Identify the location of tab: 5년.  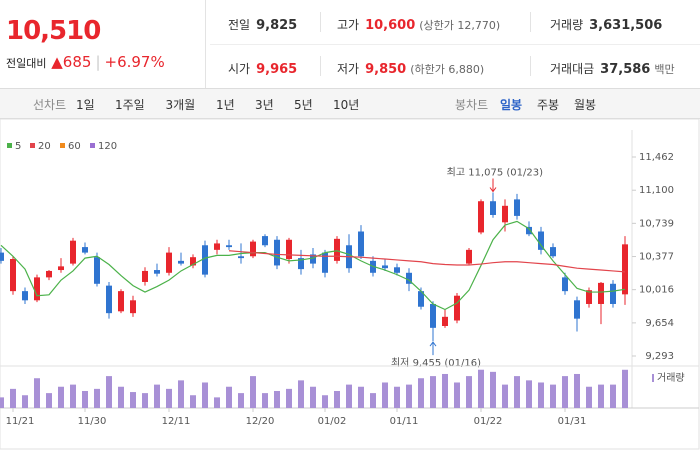
(303, 105).